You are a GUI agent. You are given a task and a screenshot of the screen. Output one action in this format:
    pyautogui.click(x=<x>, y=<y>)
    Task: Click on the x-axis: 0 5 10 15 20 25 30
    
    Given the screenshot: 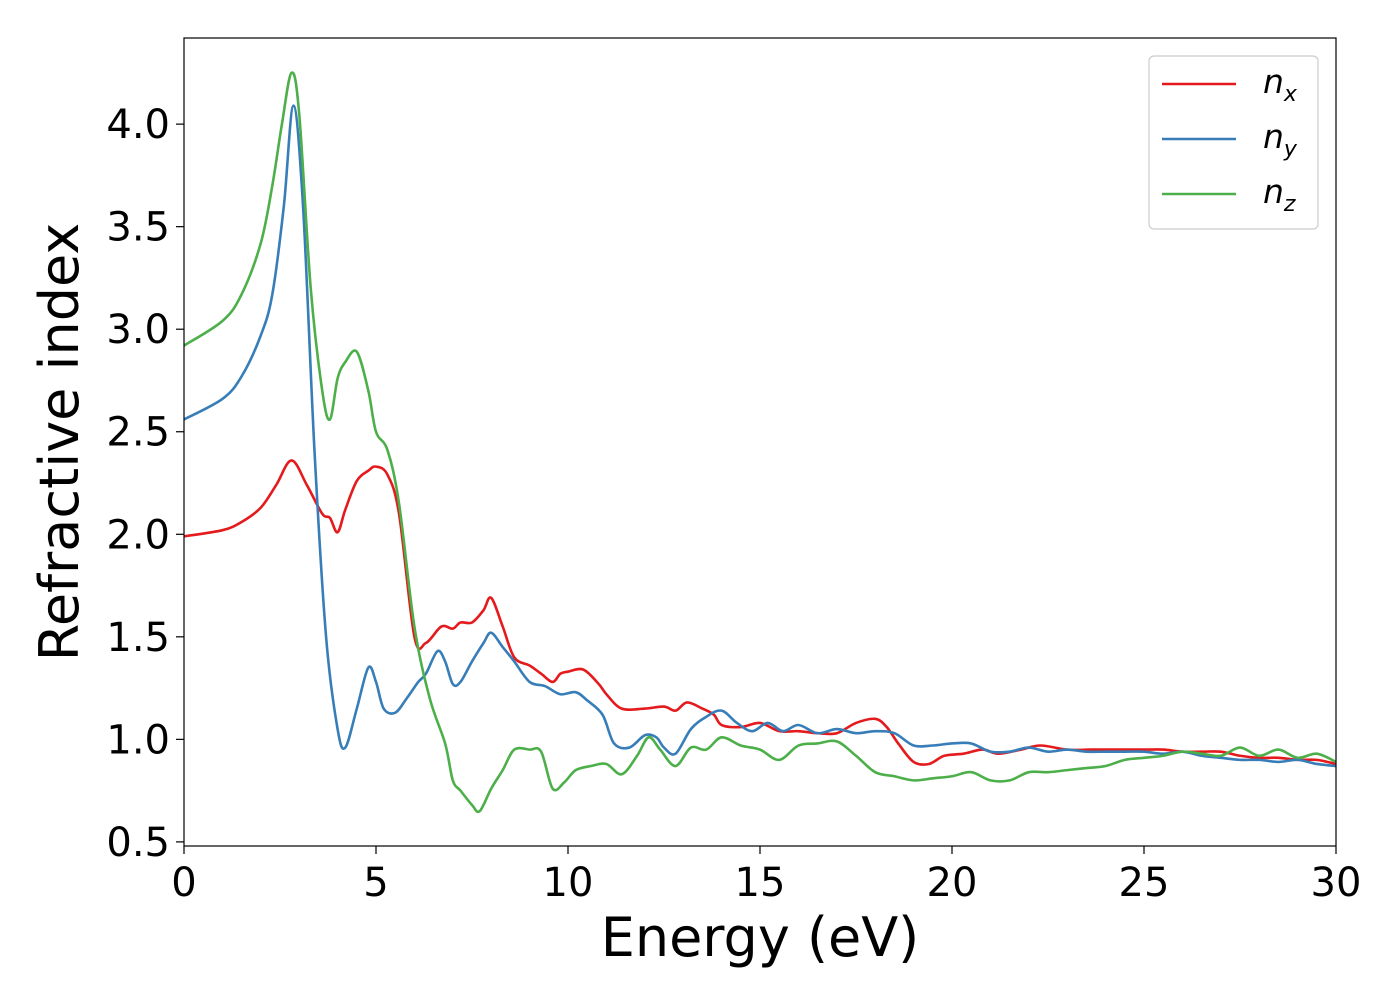 What is the action you would take?
    pyautogui.click(x=766, y=876)
    